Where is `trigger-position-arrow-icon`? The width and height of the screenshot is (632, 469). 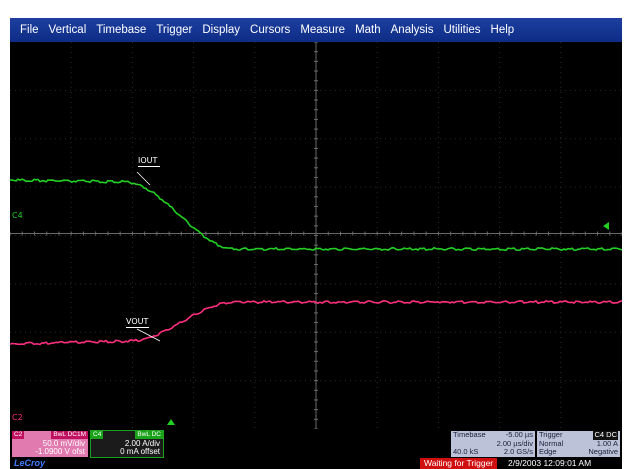 trigger-position-arrow-icon is located at coordinates (171, 422).